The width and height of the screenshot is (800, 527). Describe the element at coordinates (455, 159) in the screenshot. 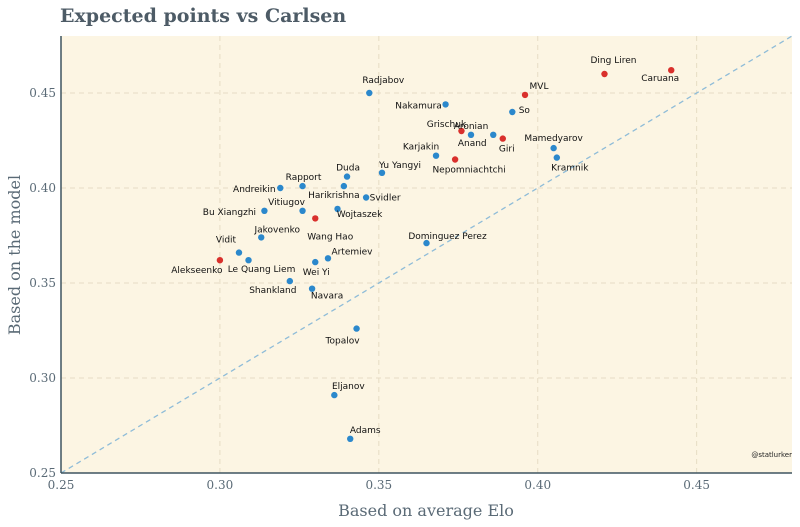

I see `point-nepomniachtchi` at that location.